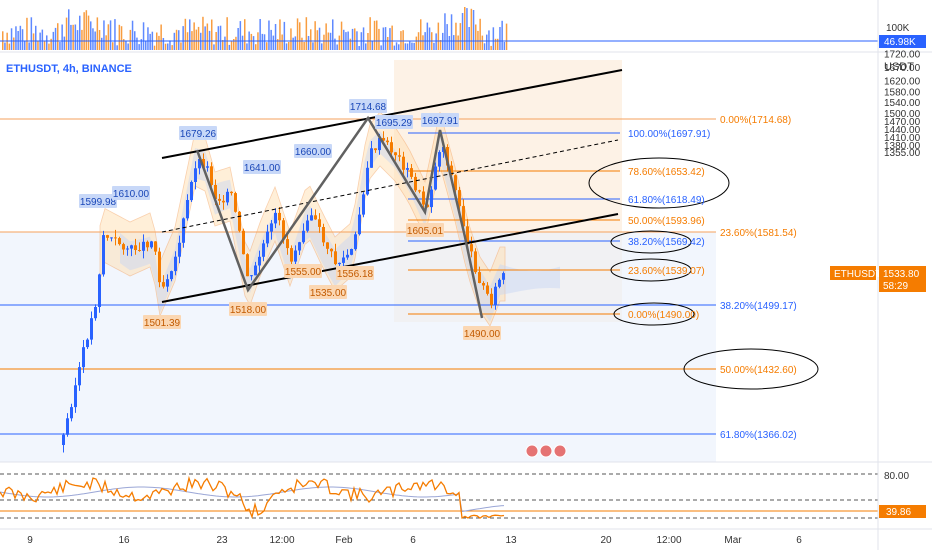 The height and width of the screenshot is (555, 932). I want to click on rsi-pane, so click(439, 496).